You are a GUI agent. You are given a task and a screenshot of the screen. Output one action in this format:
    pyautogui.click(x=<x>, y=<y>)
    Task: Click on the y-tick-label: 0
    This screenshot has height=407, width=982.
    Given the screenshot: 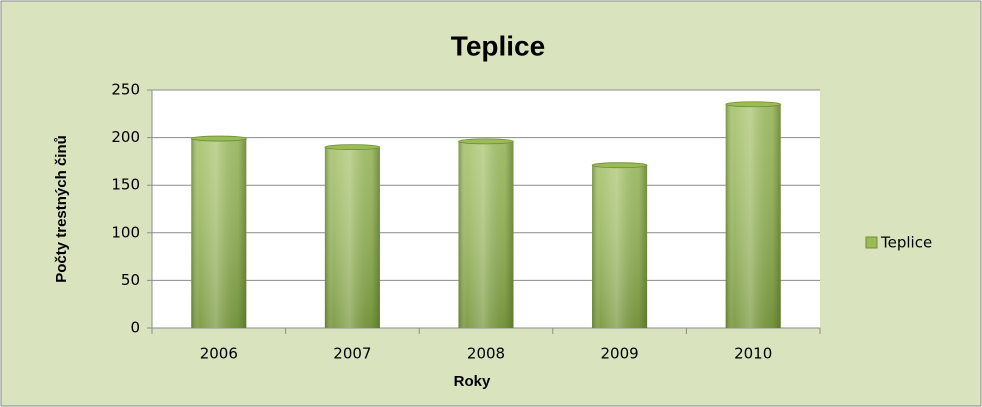 What is the action you would take?
    pyautogui.click(x=135, y=328)
    